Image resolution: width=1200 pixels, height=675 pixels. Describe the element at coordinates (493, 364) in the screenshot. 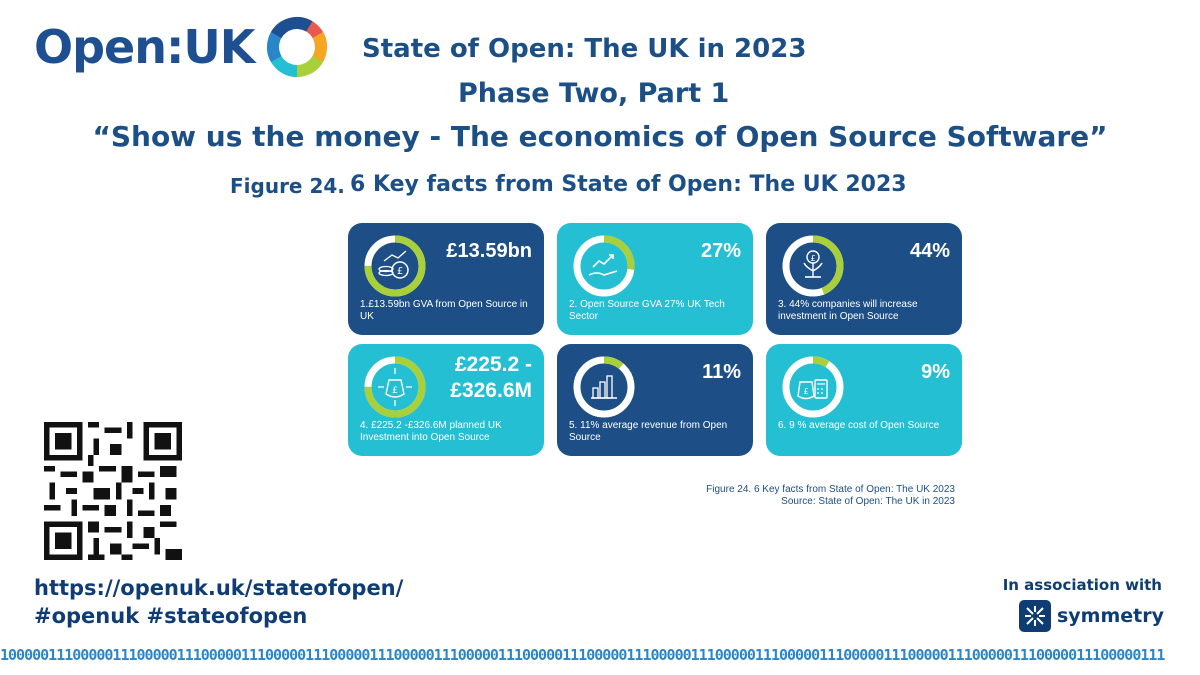

I see `fact-value-line-1: £225.2 -` at that location.